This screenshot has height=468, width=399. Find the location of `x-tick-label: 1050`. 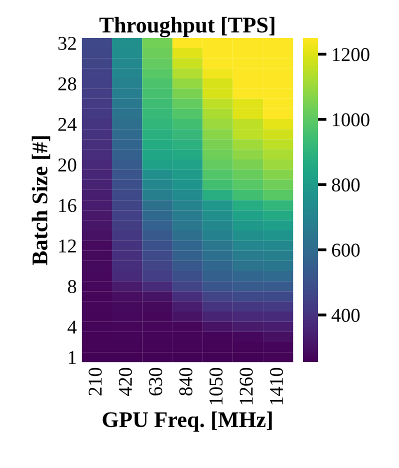

x-tick-label: 1050 is located at coordinates (216, 386).